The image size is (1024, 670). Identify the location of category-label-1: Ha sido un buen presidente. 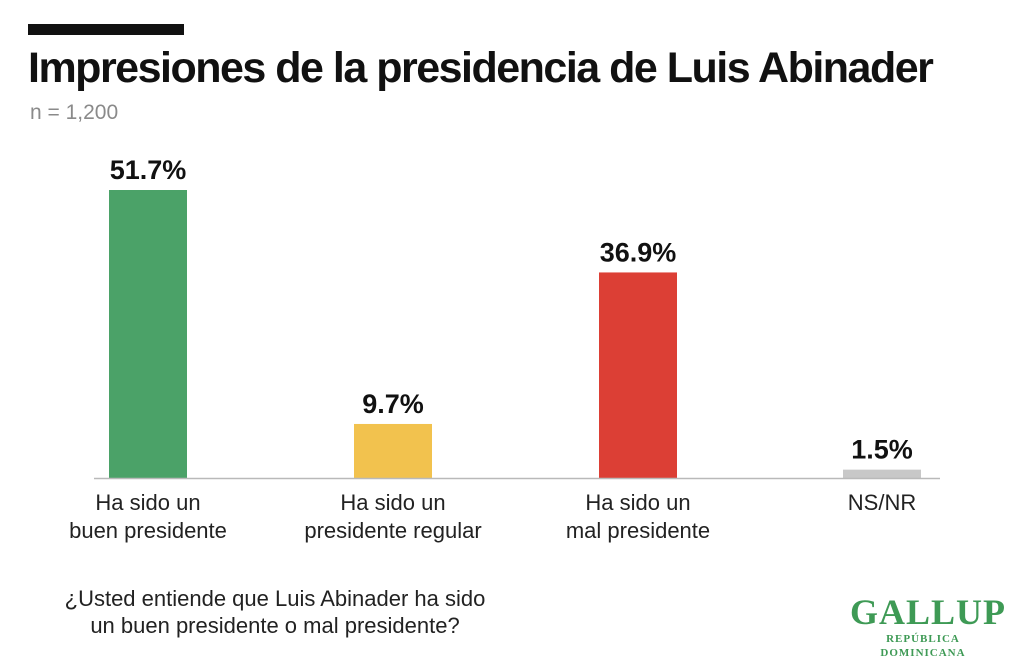
(148, 516).